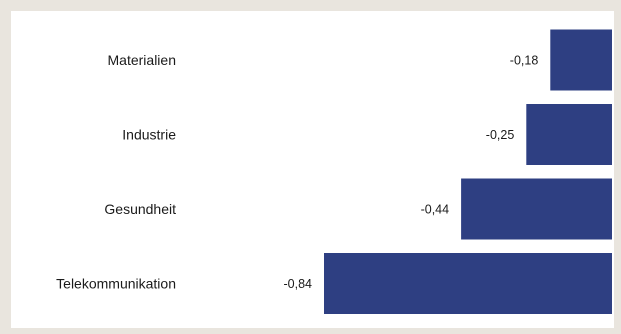  What do you see at coordinates (536, 209) in the screenshot?
I see `bar-gesundheit` at bounding box center [536, 209].